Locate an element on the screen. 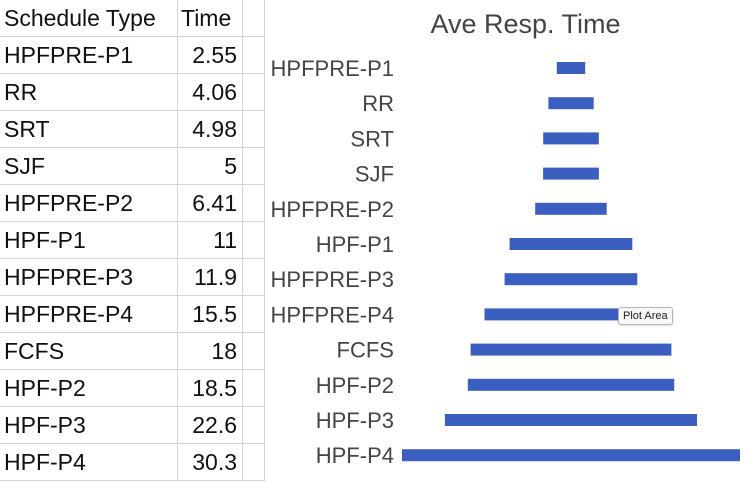 This screenshot has height=481, width=746. category-label: HPF-P4 is located at coordinates (355, 455).